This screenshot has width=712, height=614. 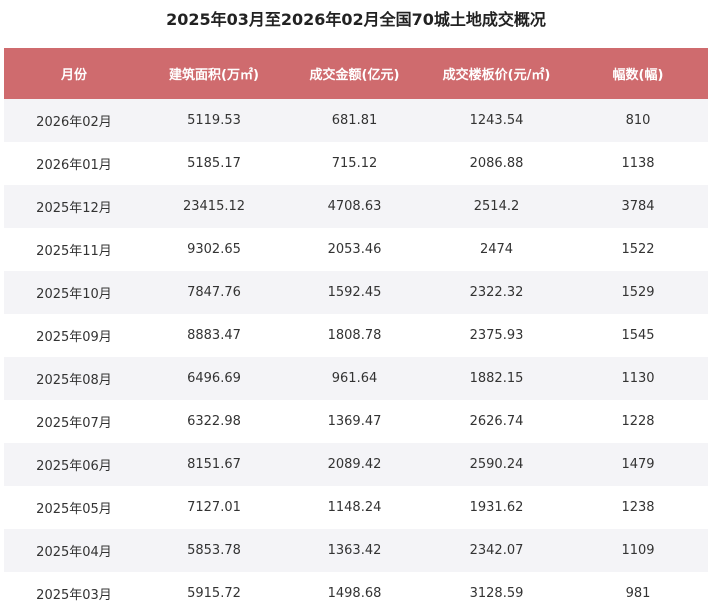 I want to click on cell-floor-price: 2474, so click(x=496, y=249).